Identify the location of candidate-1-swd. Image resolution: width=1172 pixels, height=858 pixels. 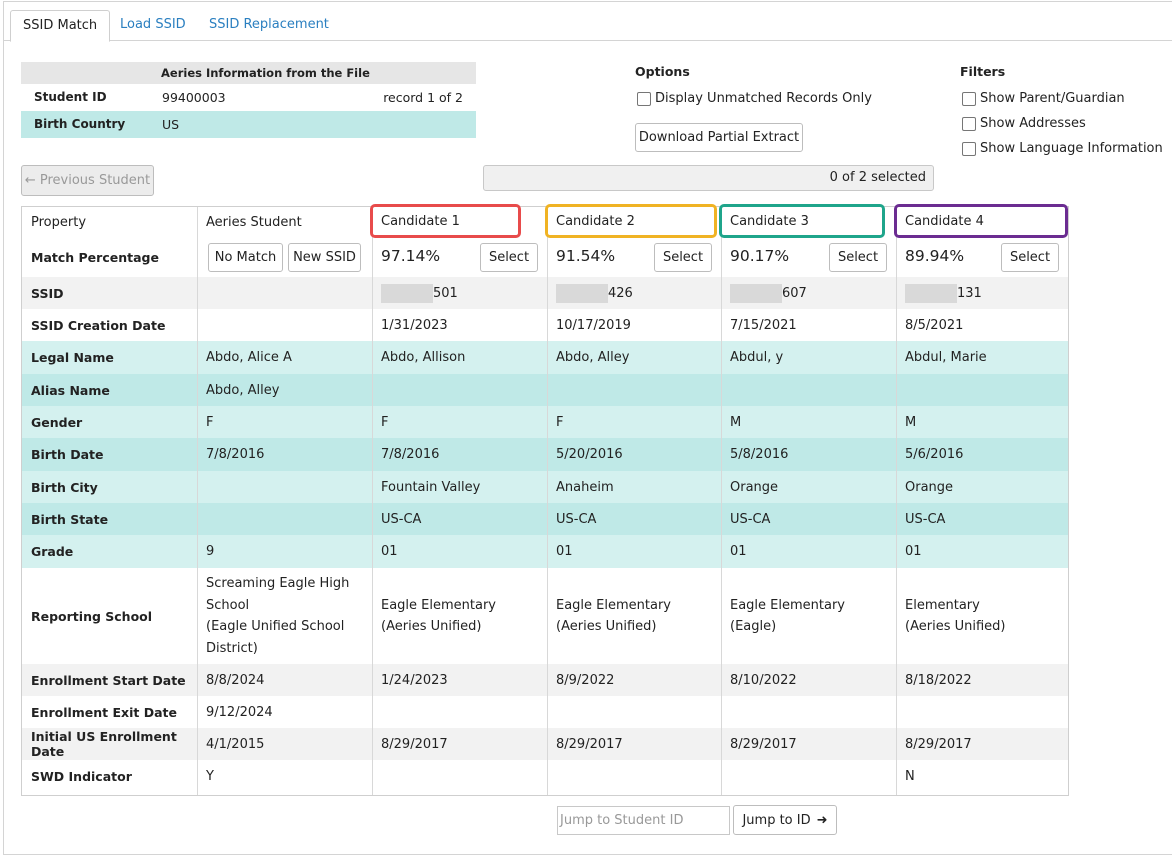
(459, 776).